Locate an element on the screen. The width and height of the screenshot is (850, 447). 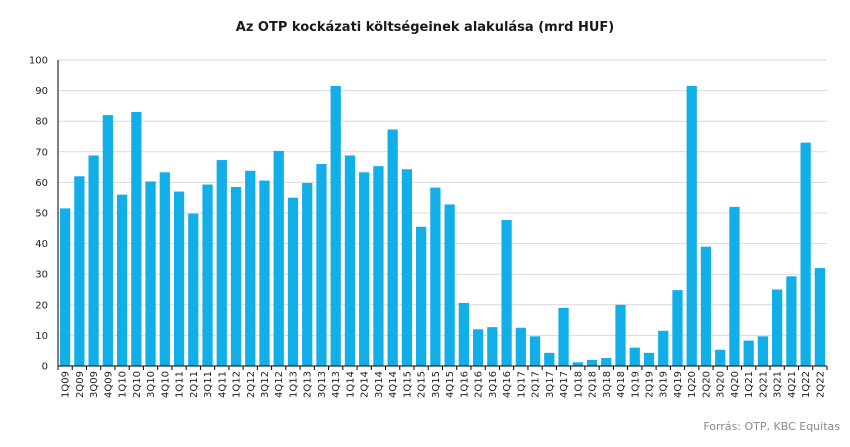
x-tick-label: 3Q19 is located at coordinates (664, 384).